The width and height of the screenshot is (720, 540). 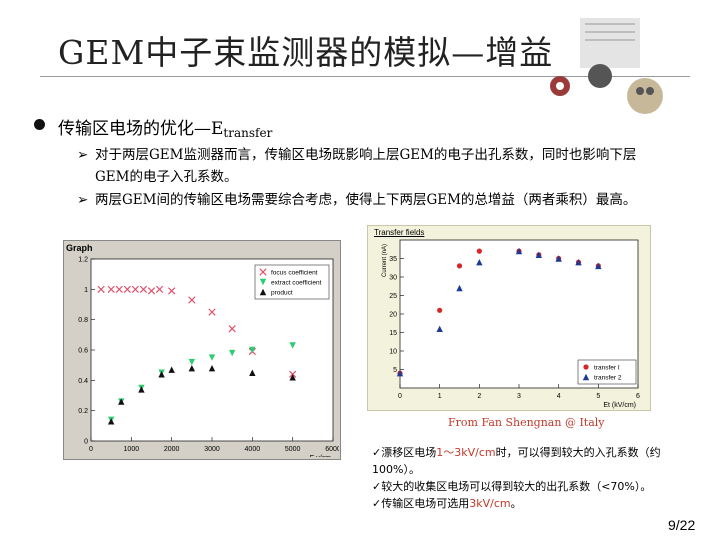 I want to click on title-divider, so click(x=365, y=76).